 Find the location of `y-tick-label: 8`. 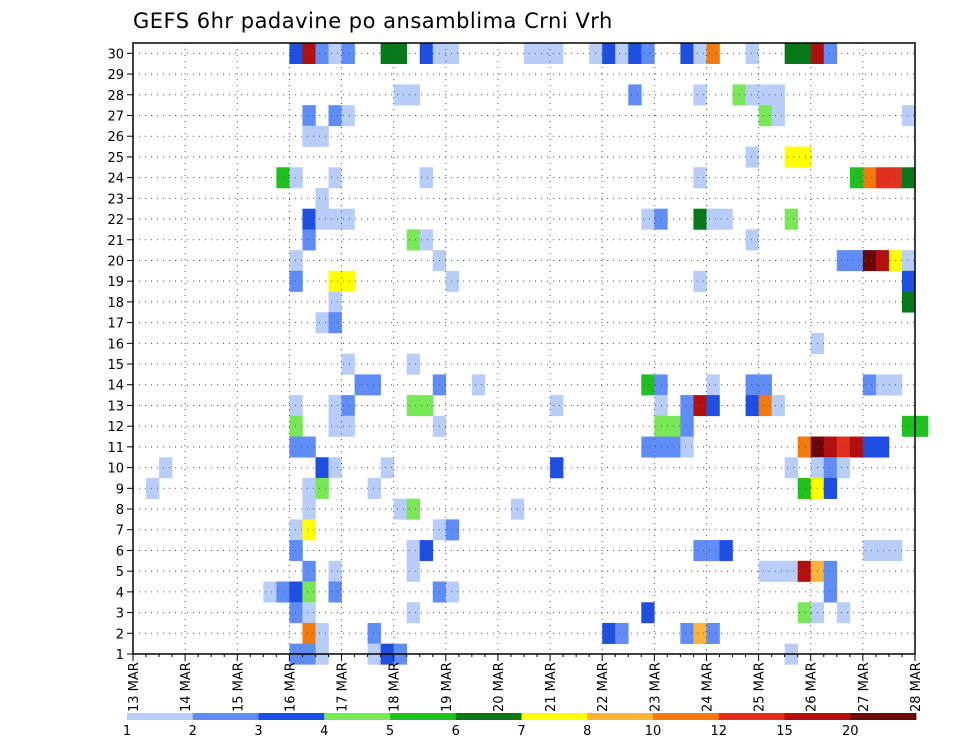

y-tick-label: 8 is located at coordinates (120, 510).